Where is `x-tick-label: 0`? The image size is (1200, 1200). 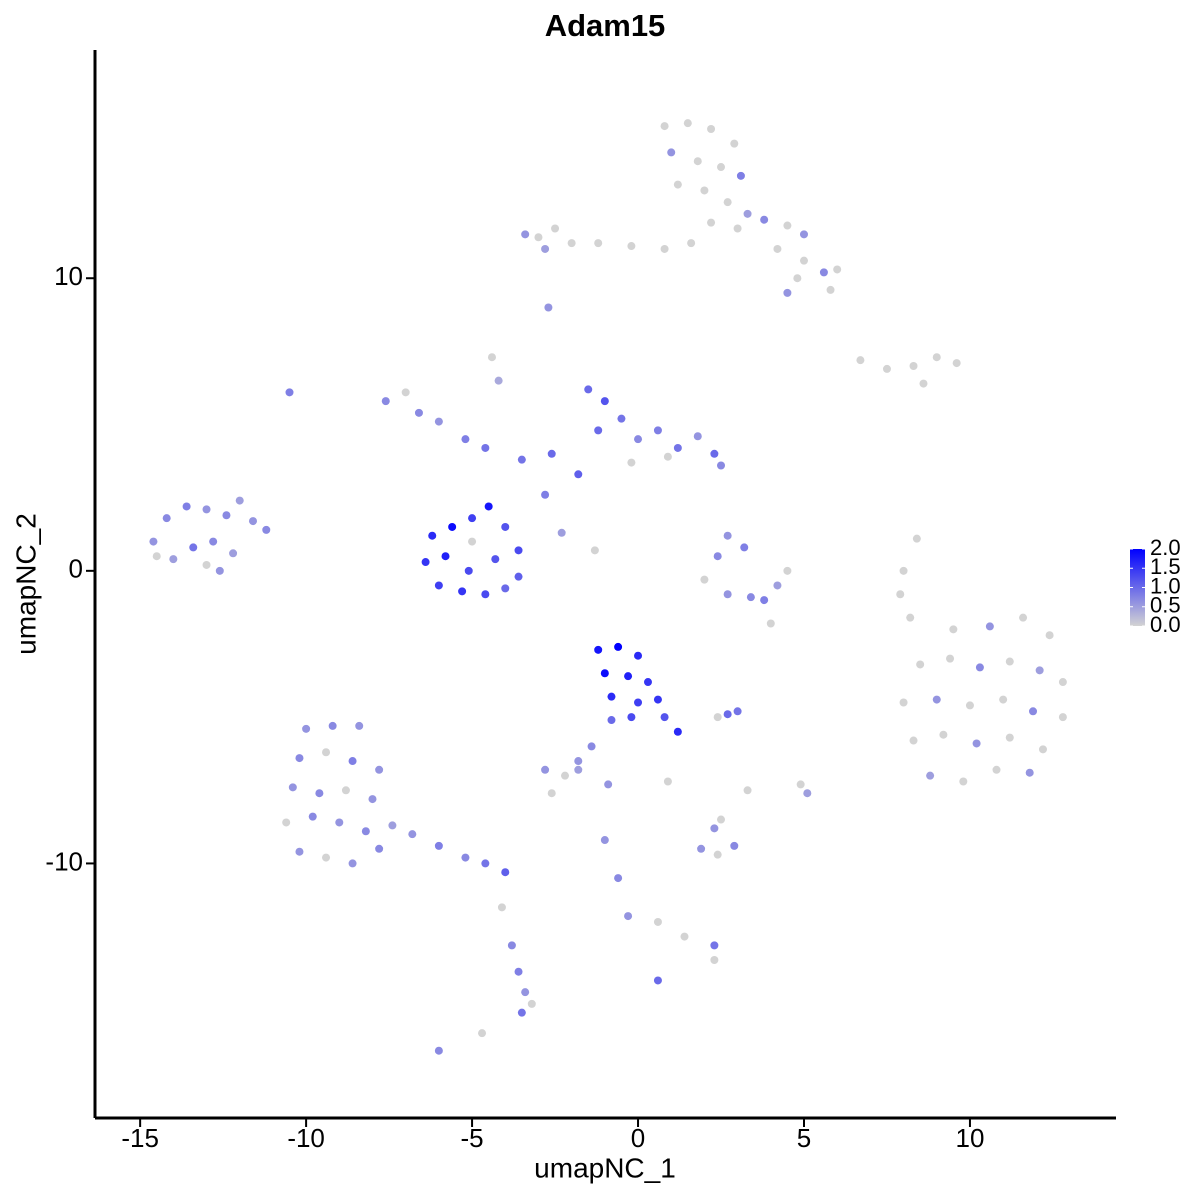
x-tick-label: 0 is located at coordinates (638, 1138).